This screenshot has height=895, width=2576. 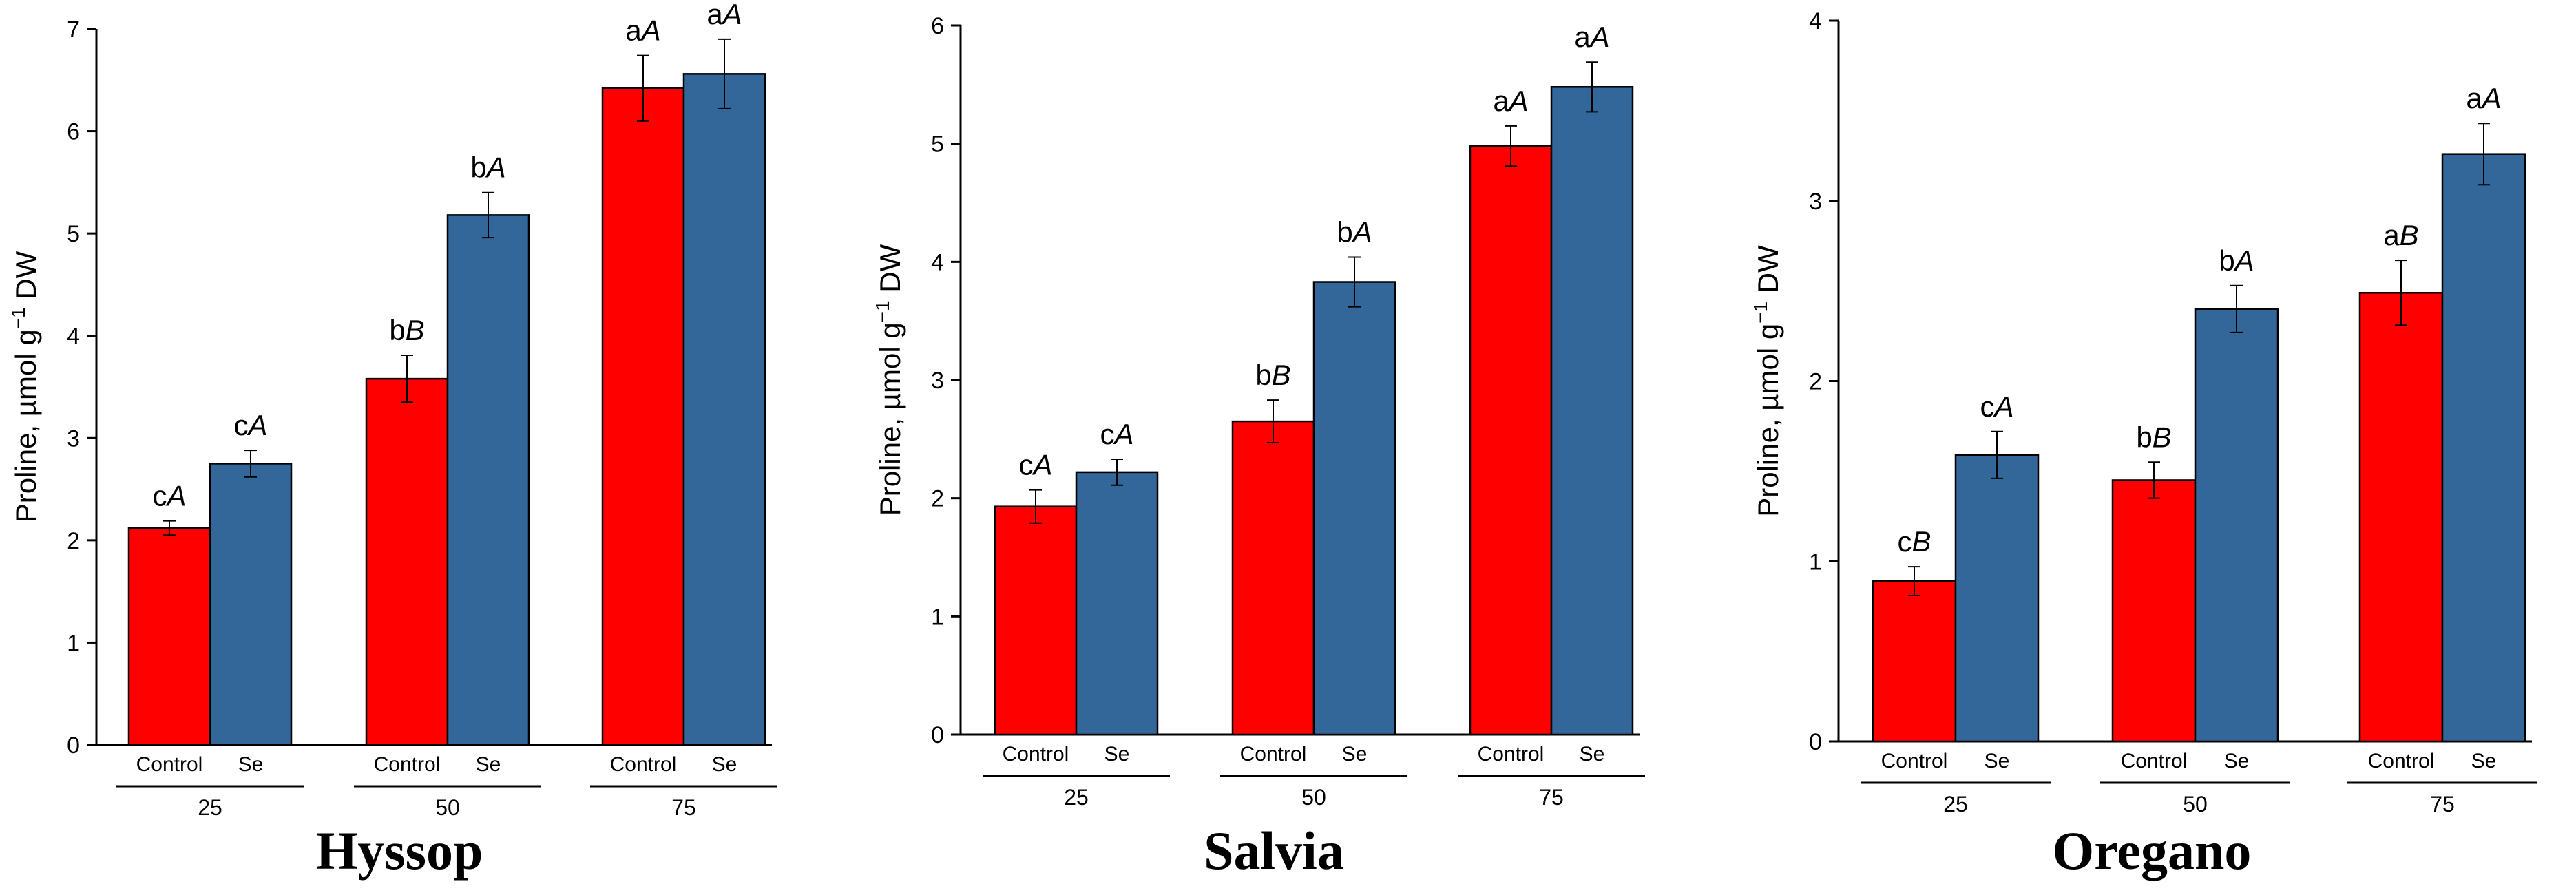 I want to click on significance-label: aB, so click(x=2400, y=235).